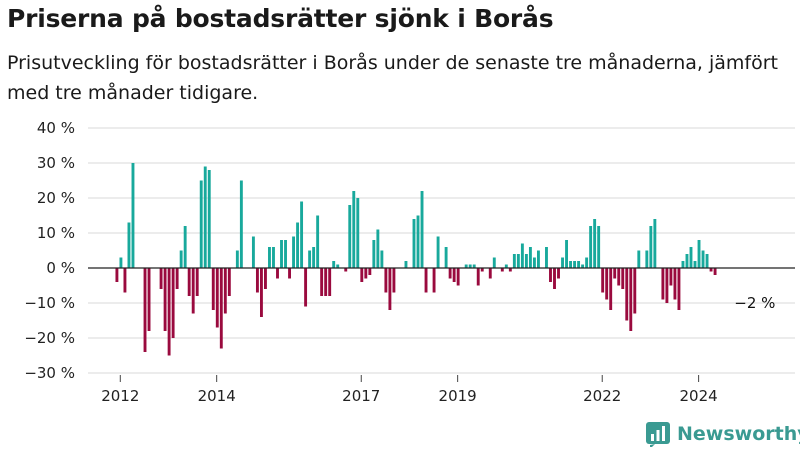 The height and width of the screenshot is (450, 800). I want to click on x-axis-ticks: 2012 2014 2017 2019 2022 2024, so click(409, 390).